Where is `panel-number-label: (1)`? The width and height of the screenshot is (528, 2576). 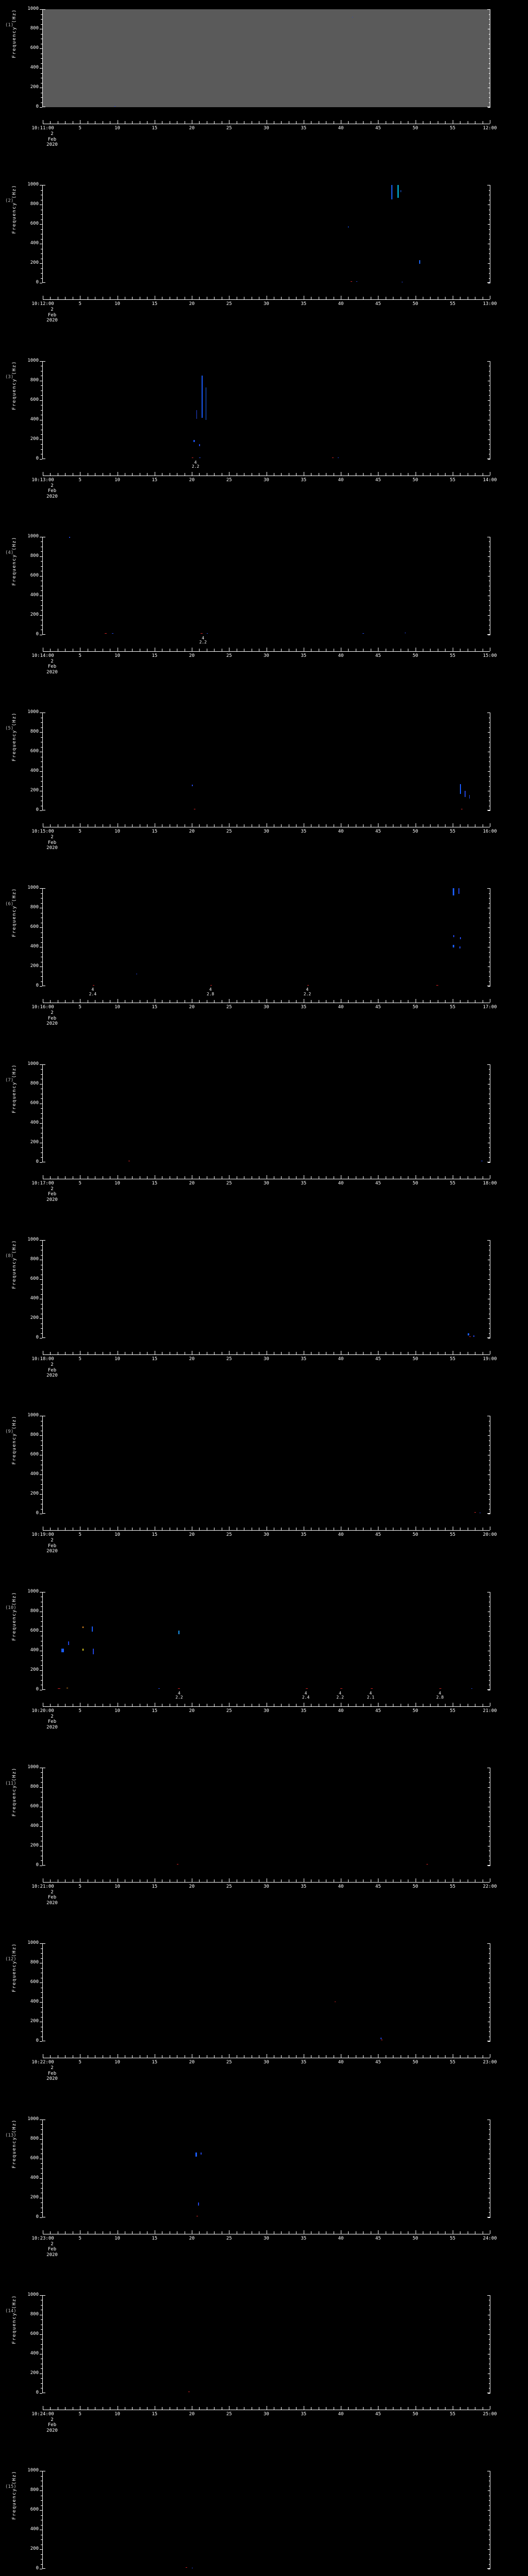
panel-number-label: (1) is located at coordinates (9, 25).